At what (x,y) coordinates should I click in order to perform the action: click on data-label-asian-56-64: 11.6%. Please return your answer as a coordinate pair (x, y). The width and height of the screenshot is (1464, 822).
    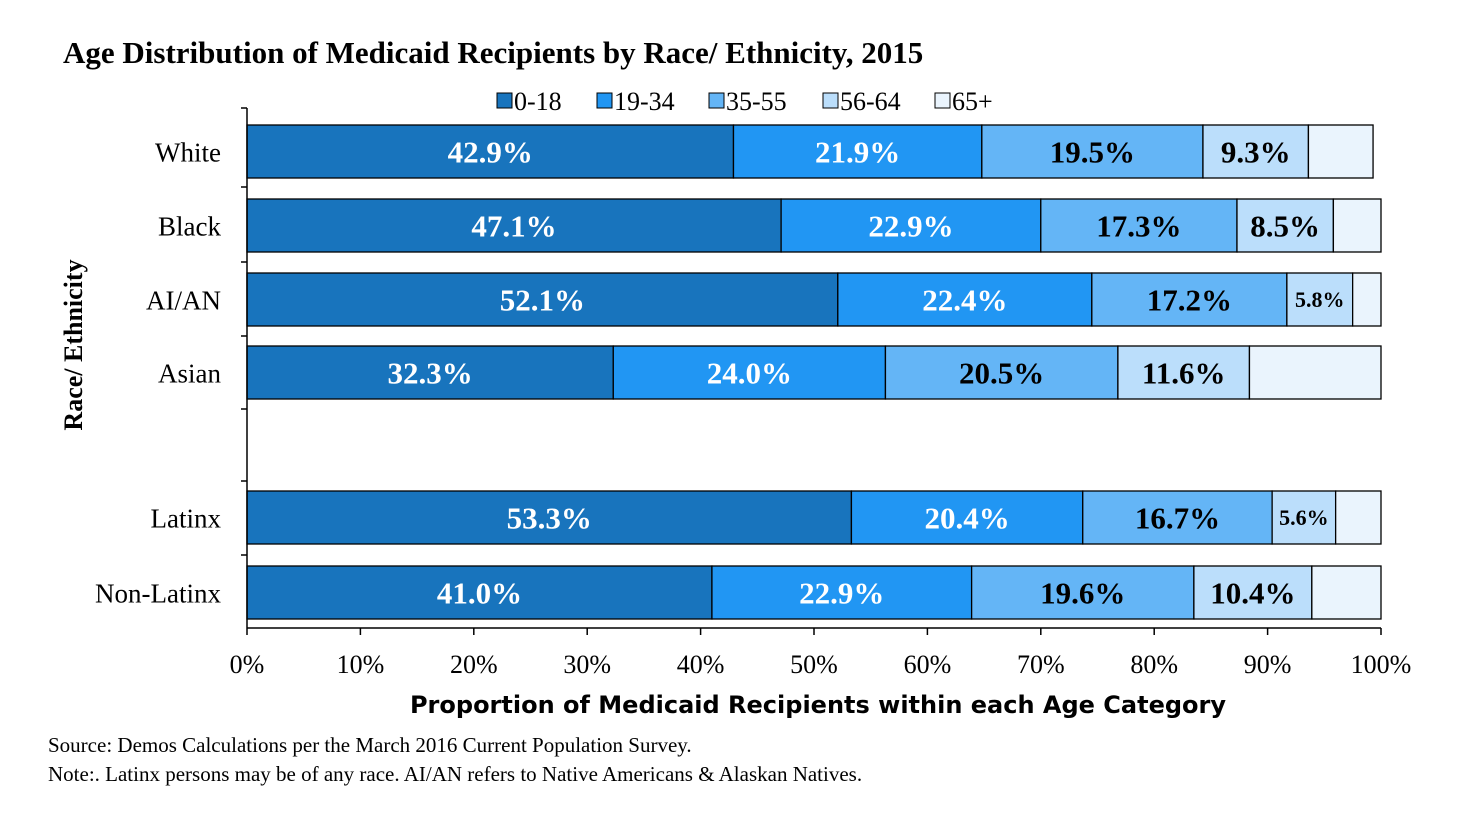
    Looking at the image, I should click on (1184, 372).